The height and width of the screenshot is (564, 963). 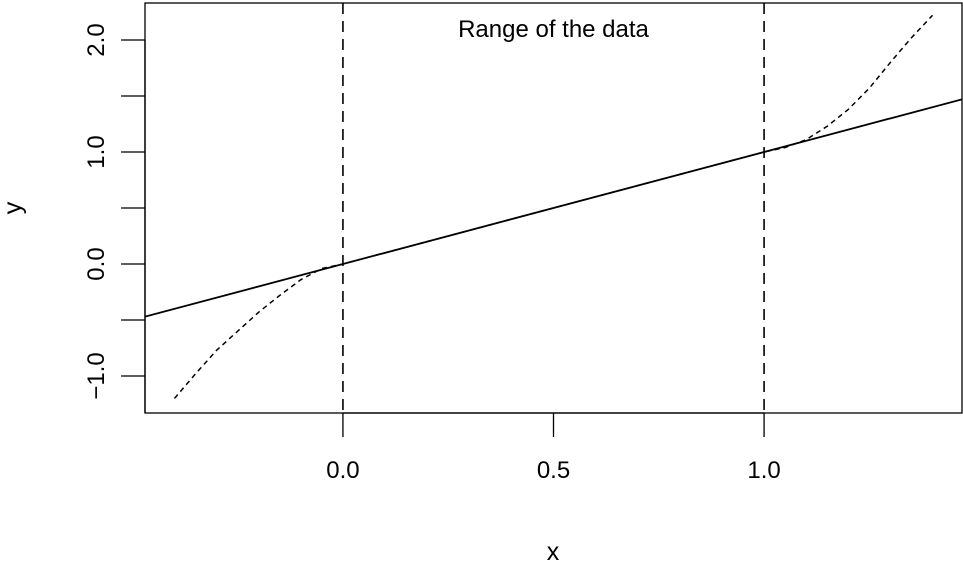 I want to click on annotations: Range of the data, so click(x=553, y=29).